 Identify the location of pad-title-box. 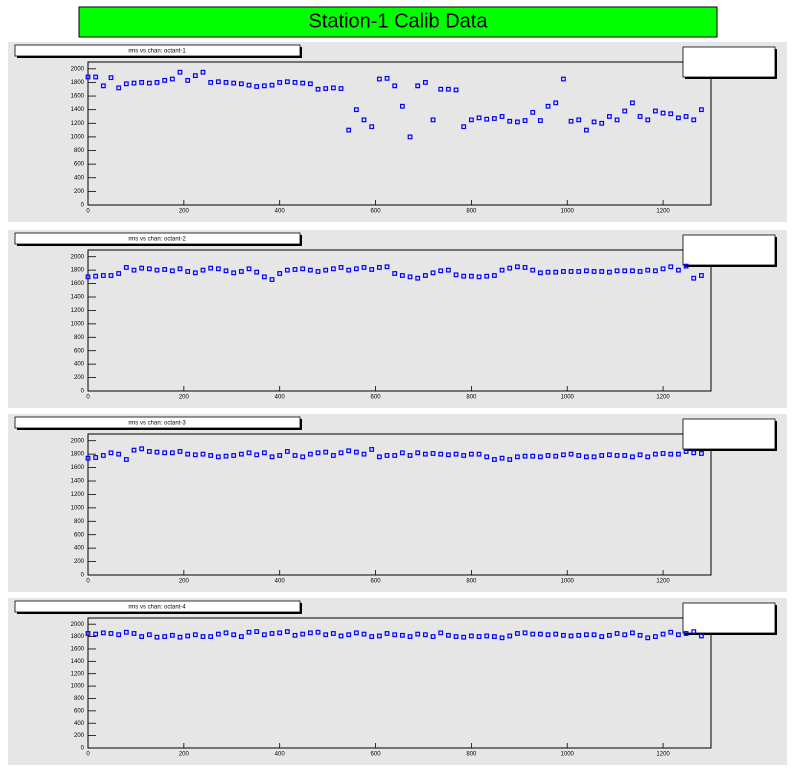
(157, 606).